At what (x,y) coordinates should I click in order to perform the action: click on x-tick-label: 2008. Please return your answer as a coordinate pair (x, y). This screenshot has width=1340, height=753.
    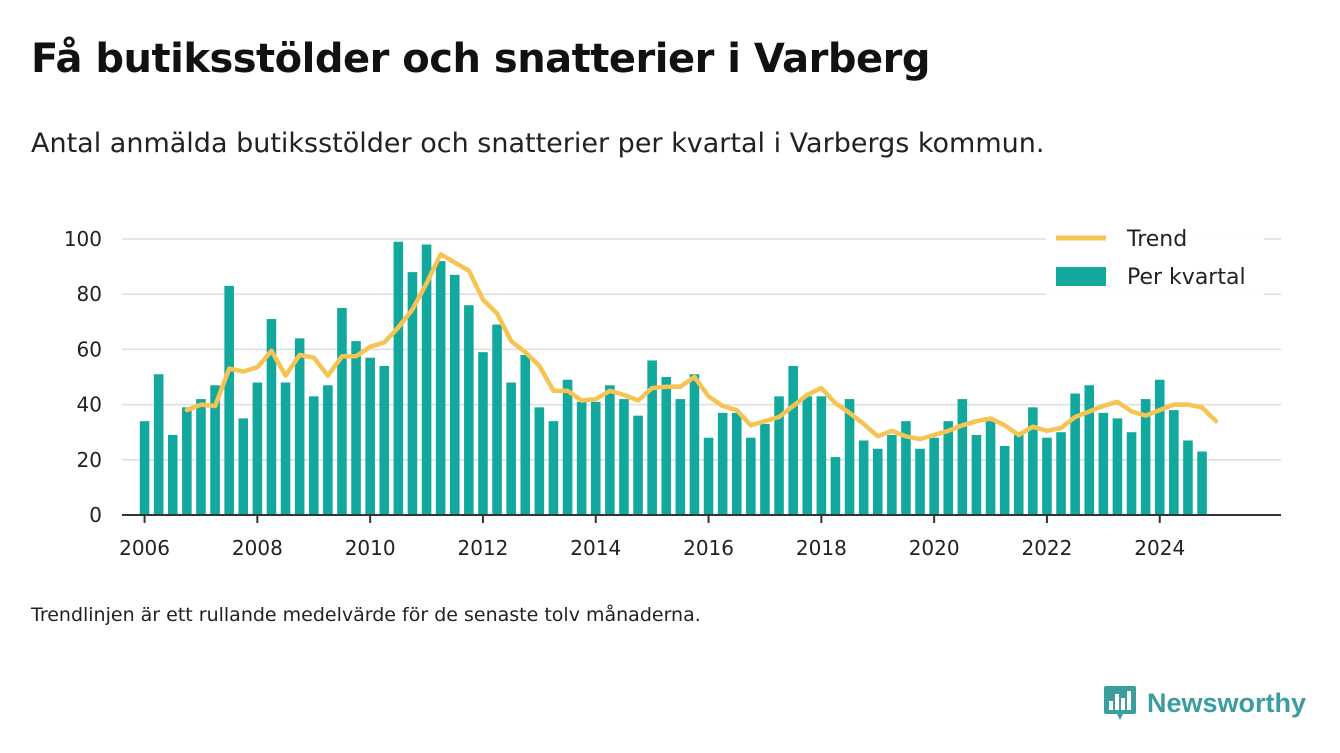
    Looking at the image, I should click on (257, 548).